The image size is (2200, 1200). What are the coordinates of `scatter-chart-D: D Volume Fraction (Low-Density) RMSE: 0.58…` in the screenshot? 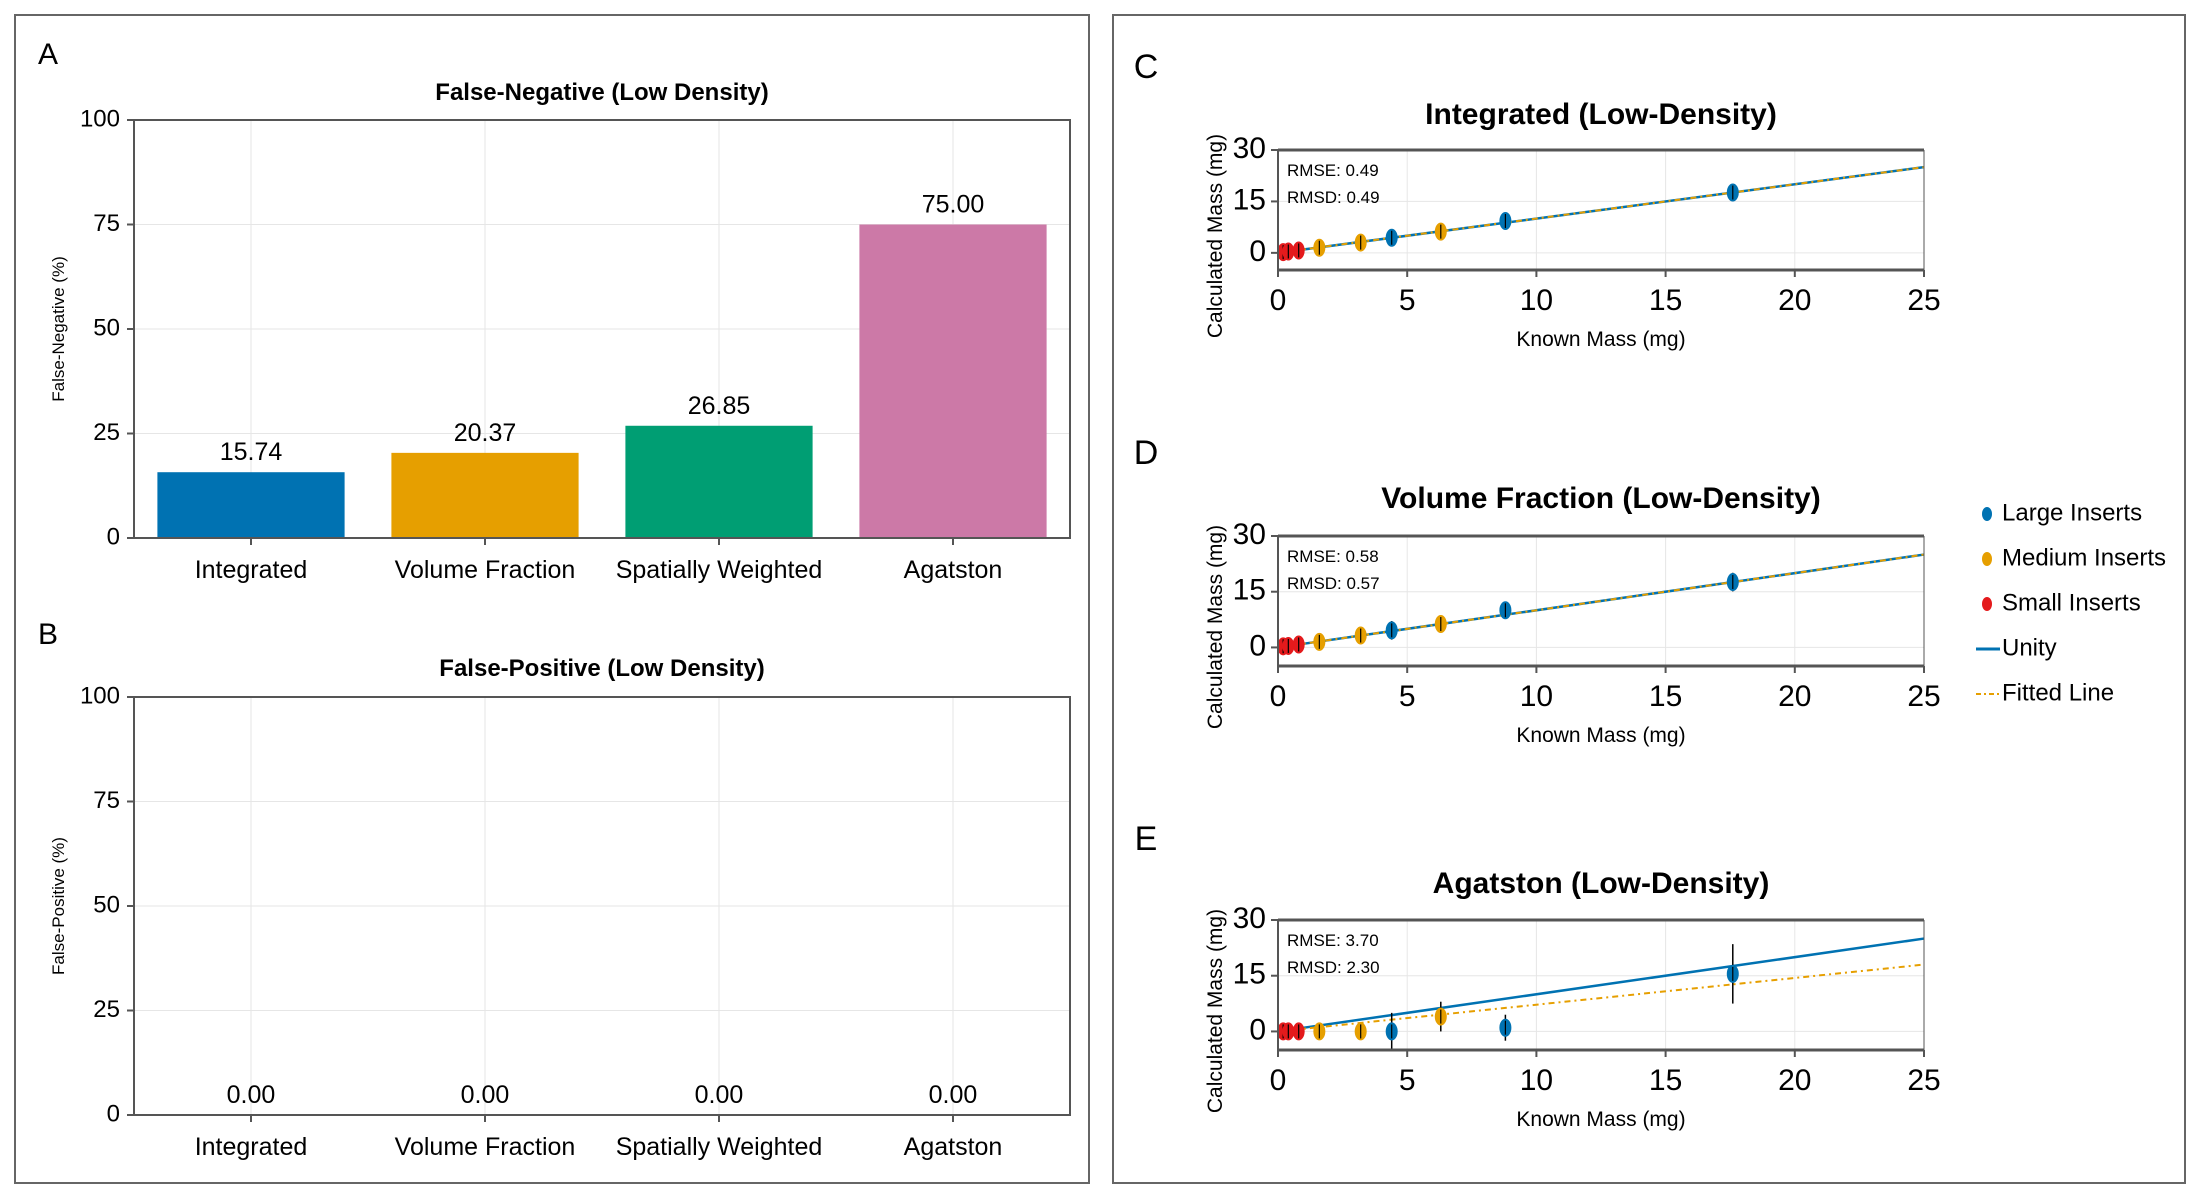 It's located at (1537, 590).